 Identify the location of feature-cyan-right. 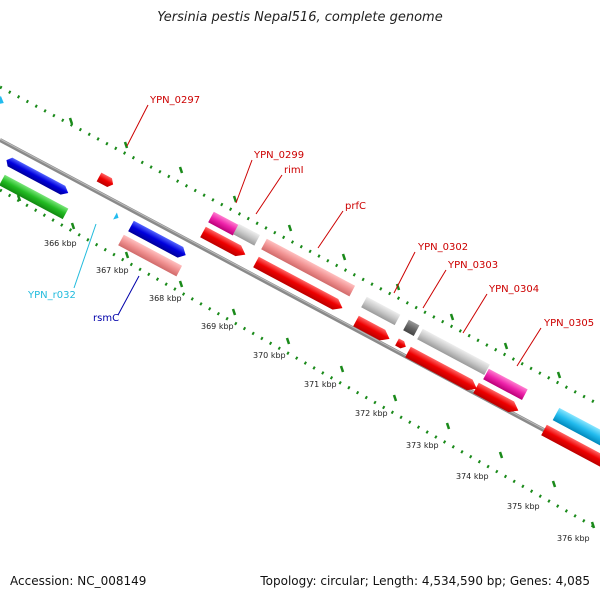
(576, 428).